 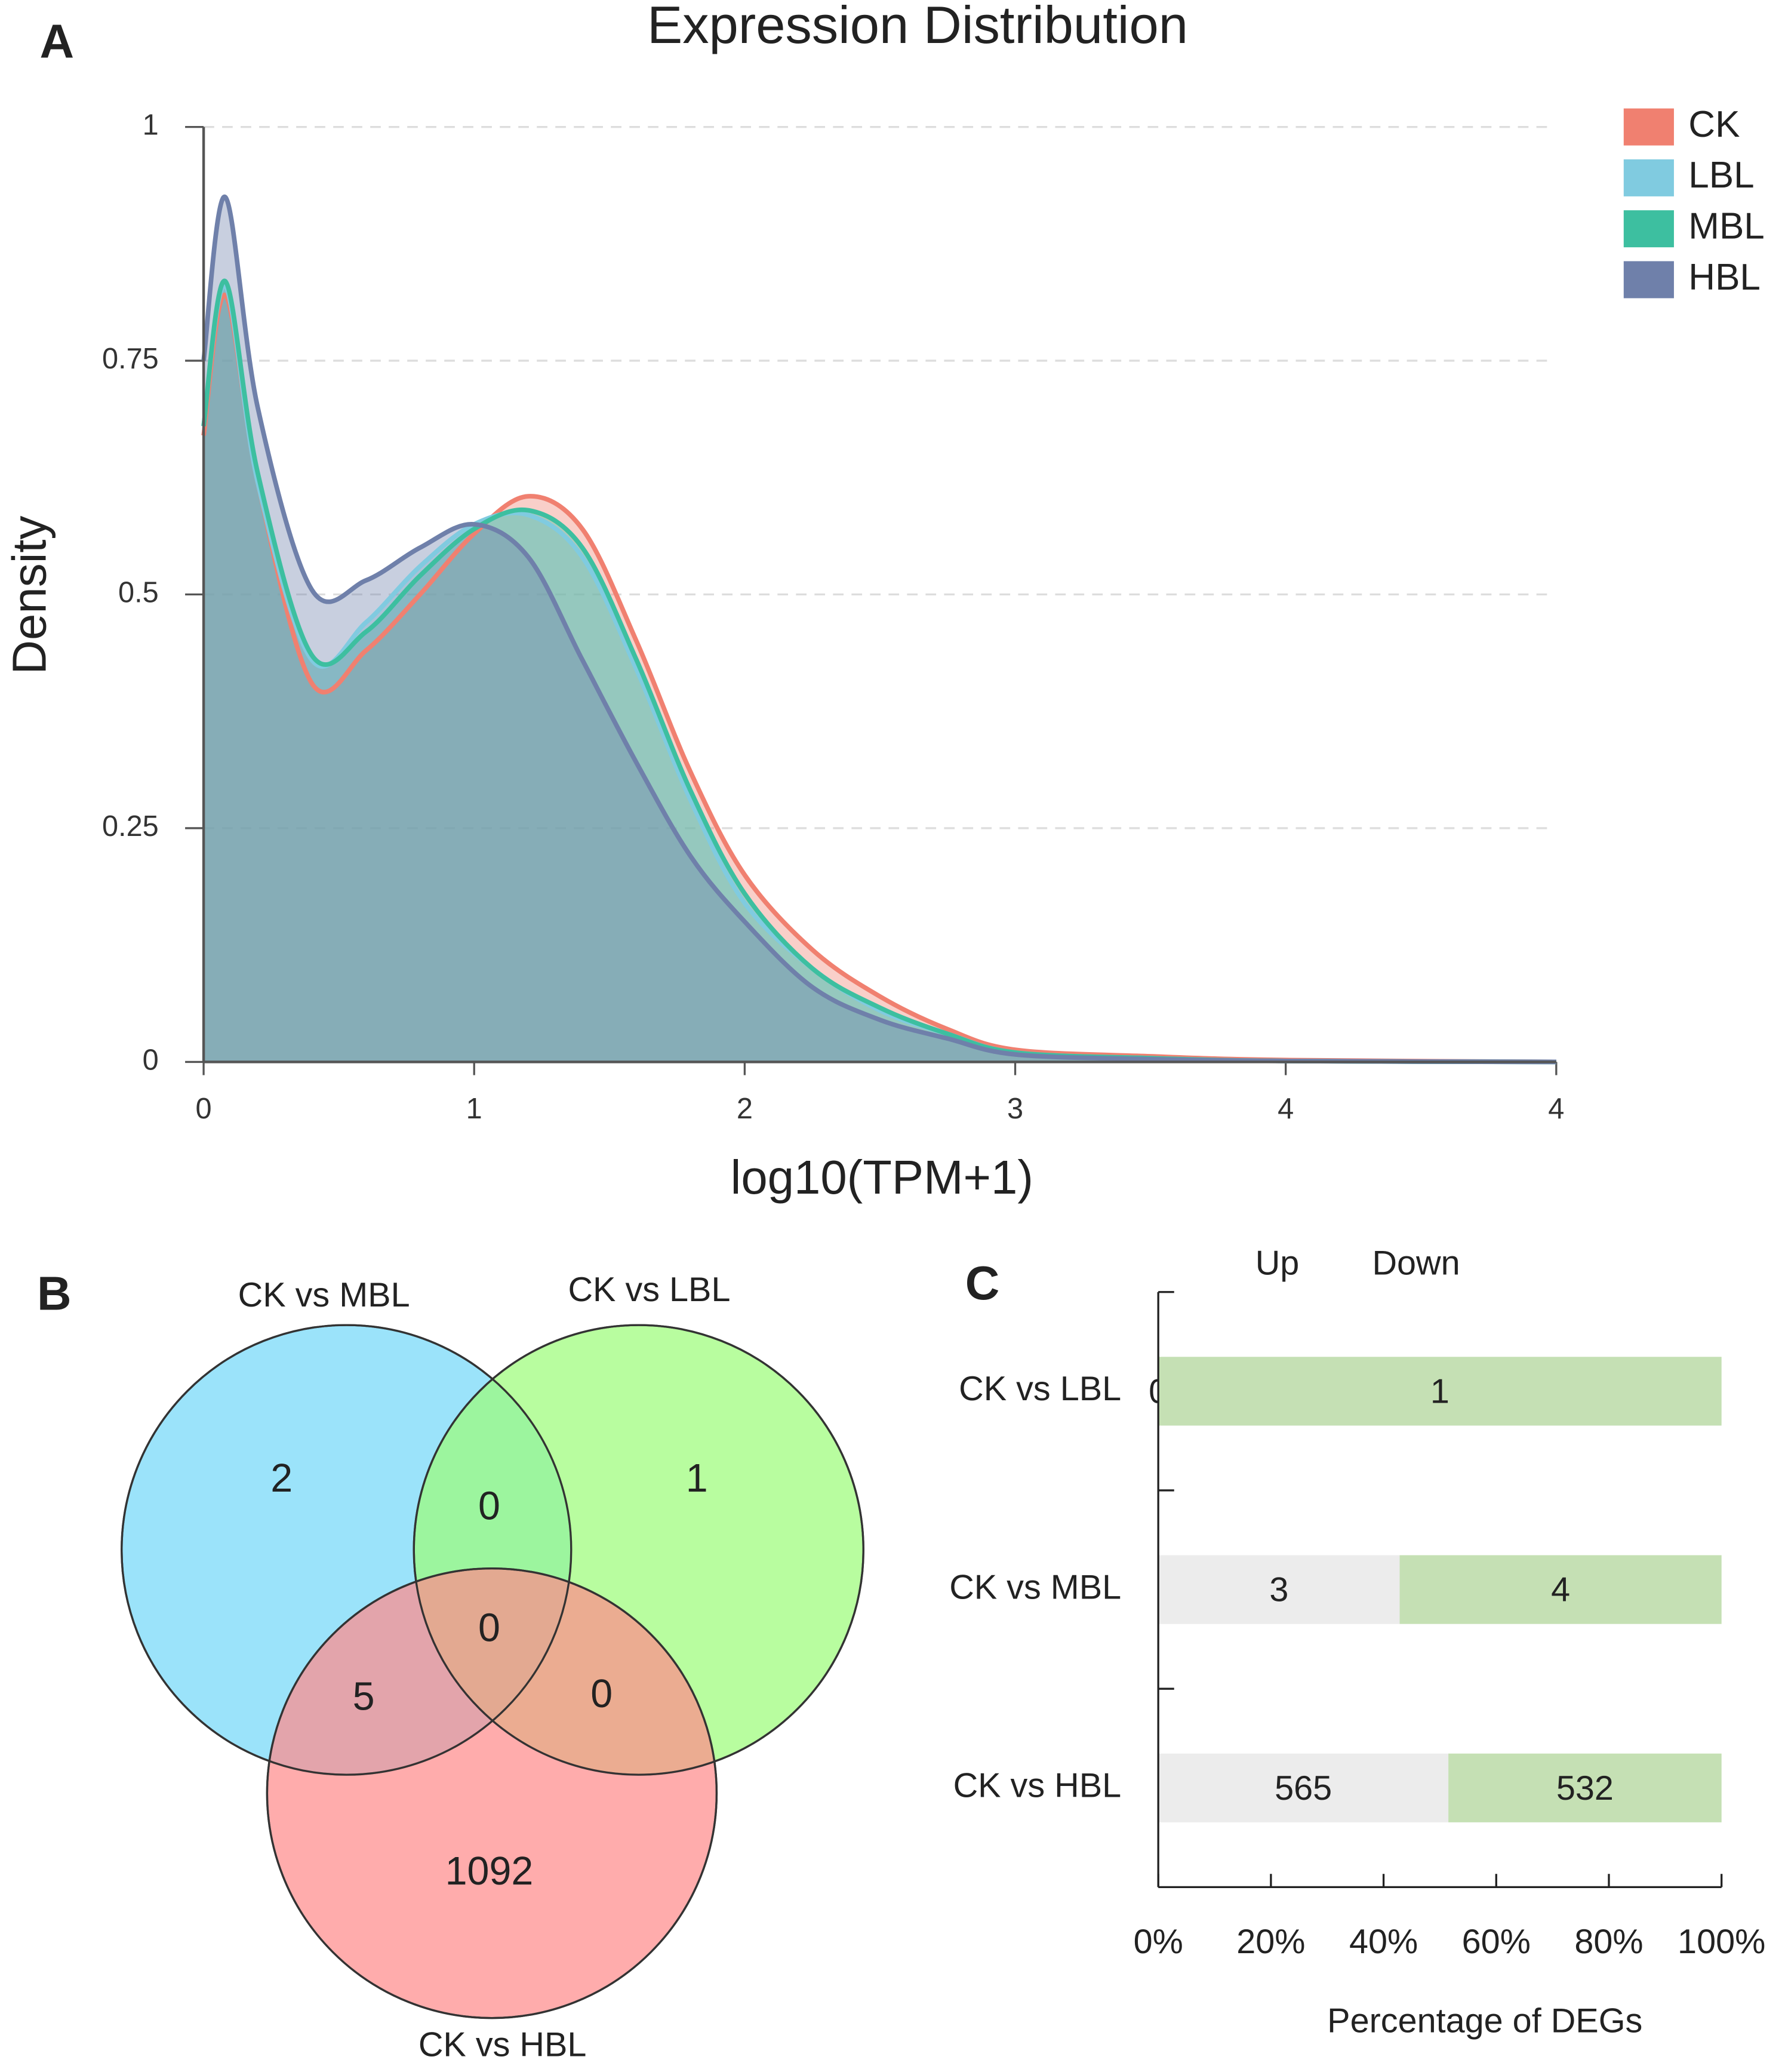 What do you see at coordinates (982, 1282) in the screenshot?
I see `panel-label: C` at bounding box center [982, 1282].